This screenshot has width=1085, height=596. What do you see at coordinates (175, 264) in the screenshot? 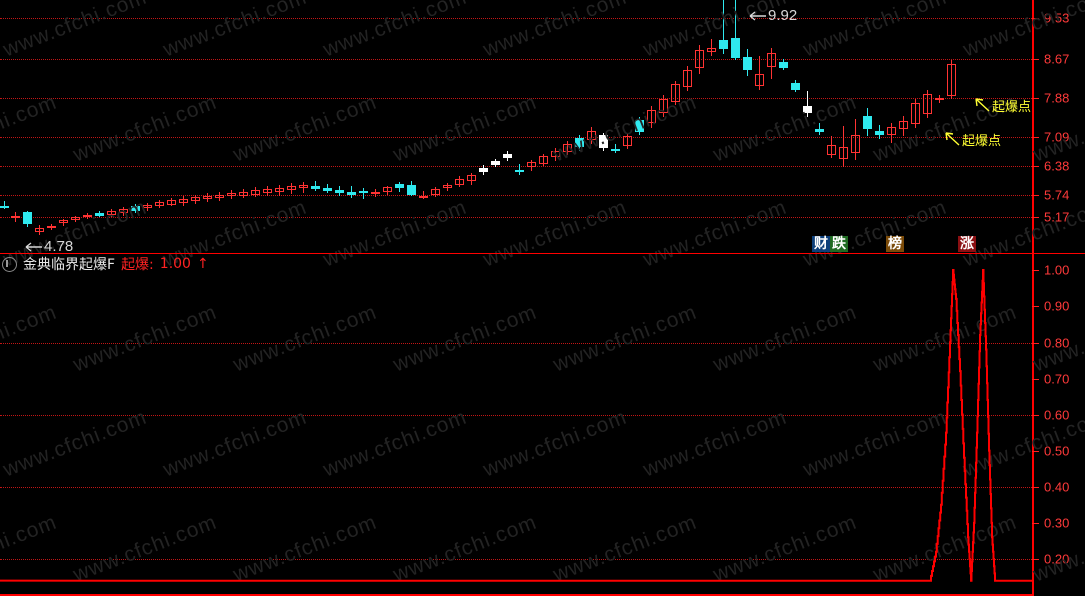
I see `indicator-value: 1.00` at bounding box center [175, 264].